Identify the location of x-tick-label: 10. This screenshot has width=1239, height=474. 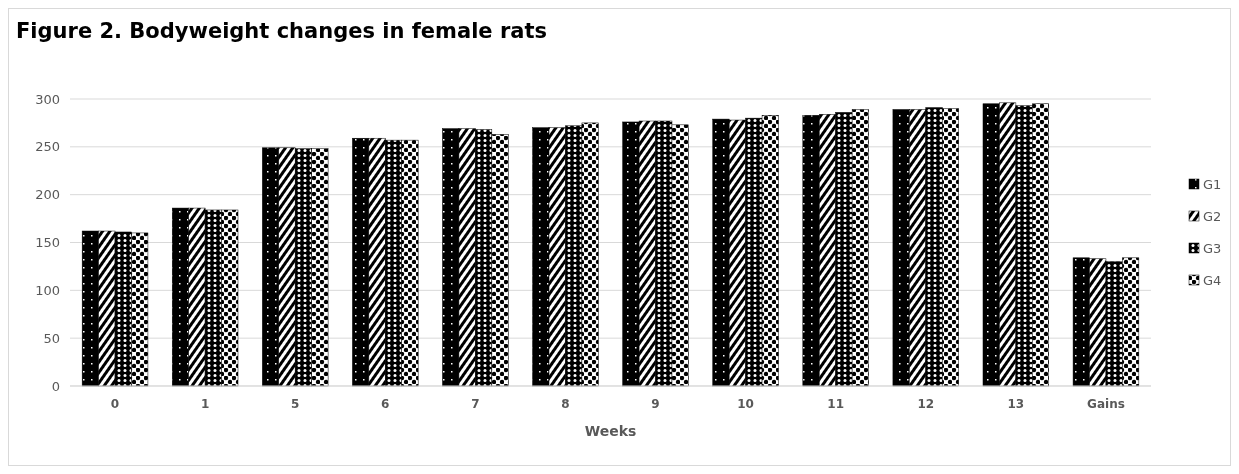
(745, 404).